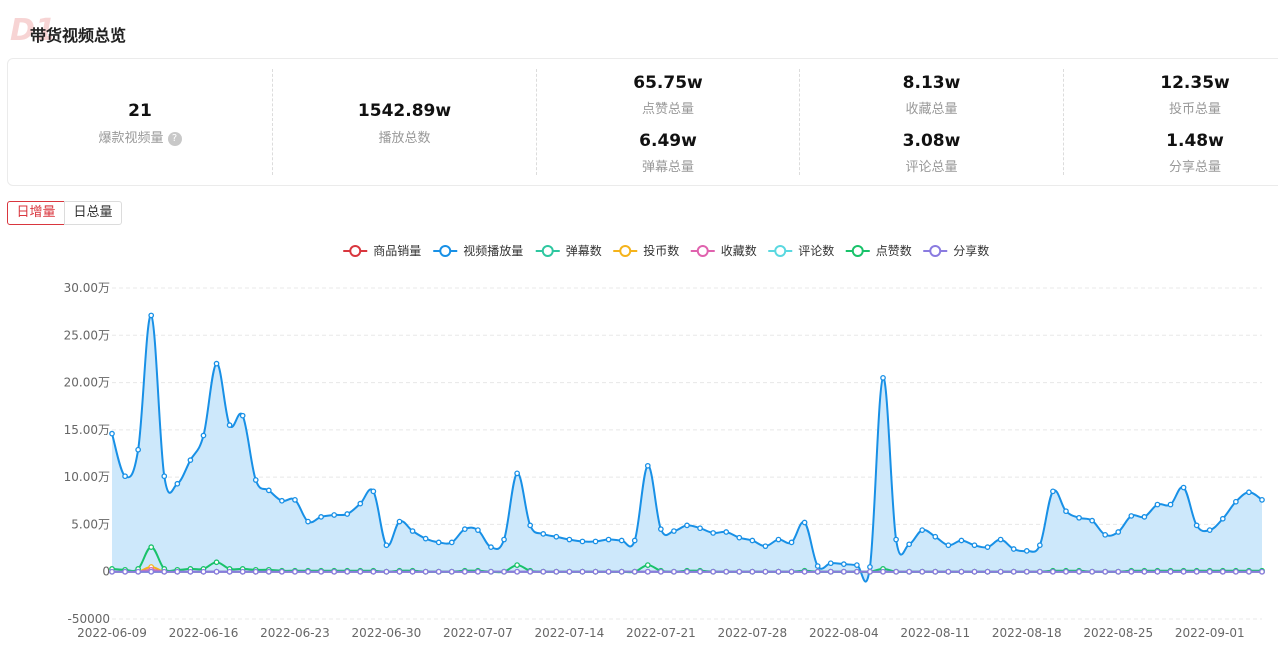  Describe the element at coordinates (971, 250) in the screenshot. I see `legend-label-7: 分享数` at that location.